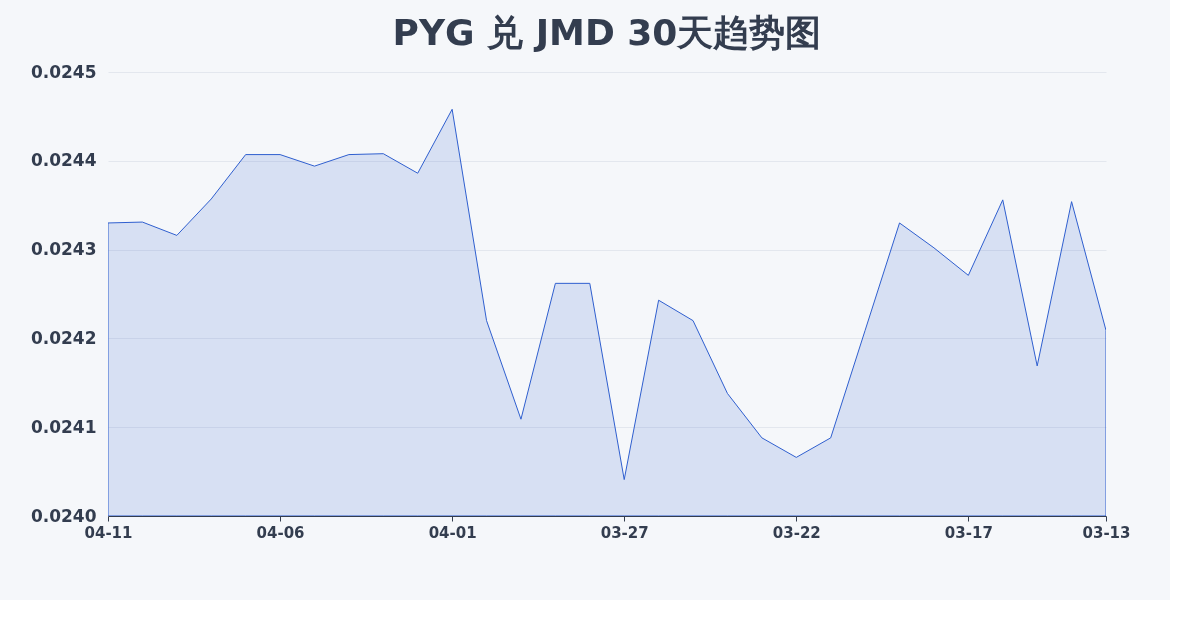  What do you see at coordinates (607, 32) in the screenshot?
I see `chart-title: PYG 兑 JMD 30天趋势图` at bounding box center [607, 32].